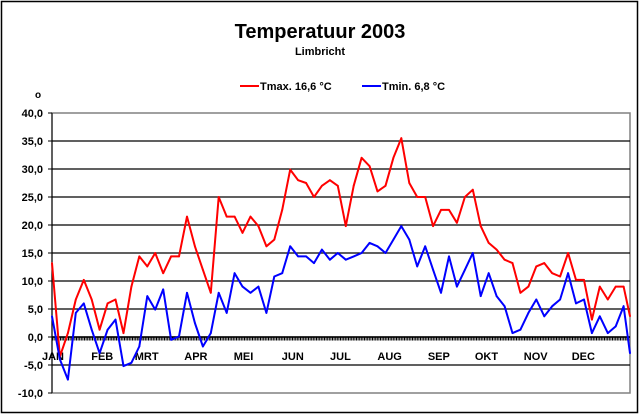 The image size is (640, 415). Describe the element at coordinates (32, 198) in the screenshot. I see `y-tick-label: 25,0` at that location.